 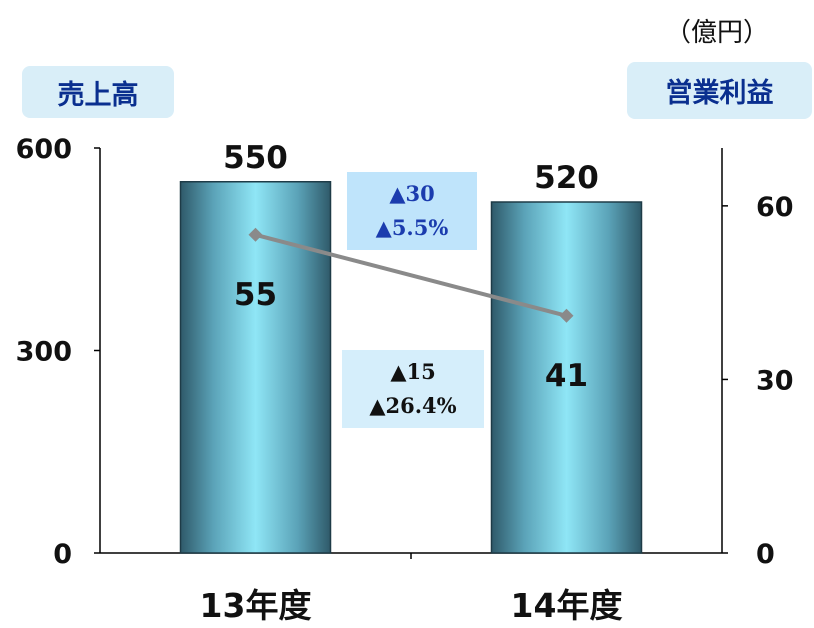 I want to click on x-category-label: 13年度, so click(x=256, y=605).